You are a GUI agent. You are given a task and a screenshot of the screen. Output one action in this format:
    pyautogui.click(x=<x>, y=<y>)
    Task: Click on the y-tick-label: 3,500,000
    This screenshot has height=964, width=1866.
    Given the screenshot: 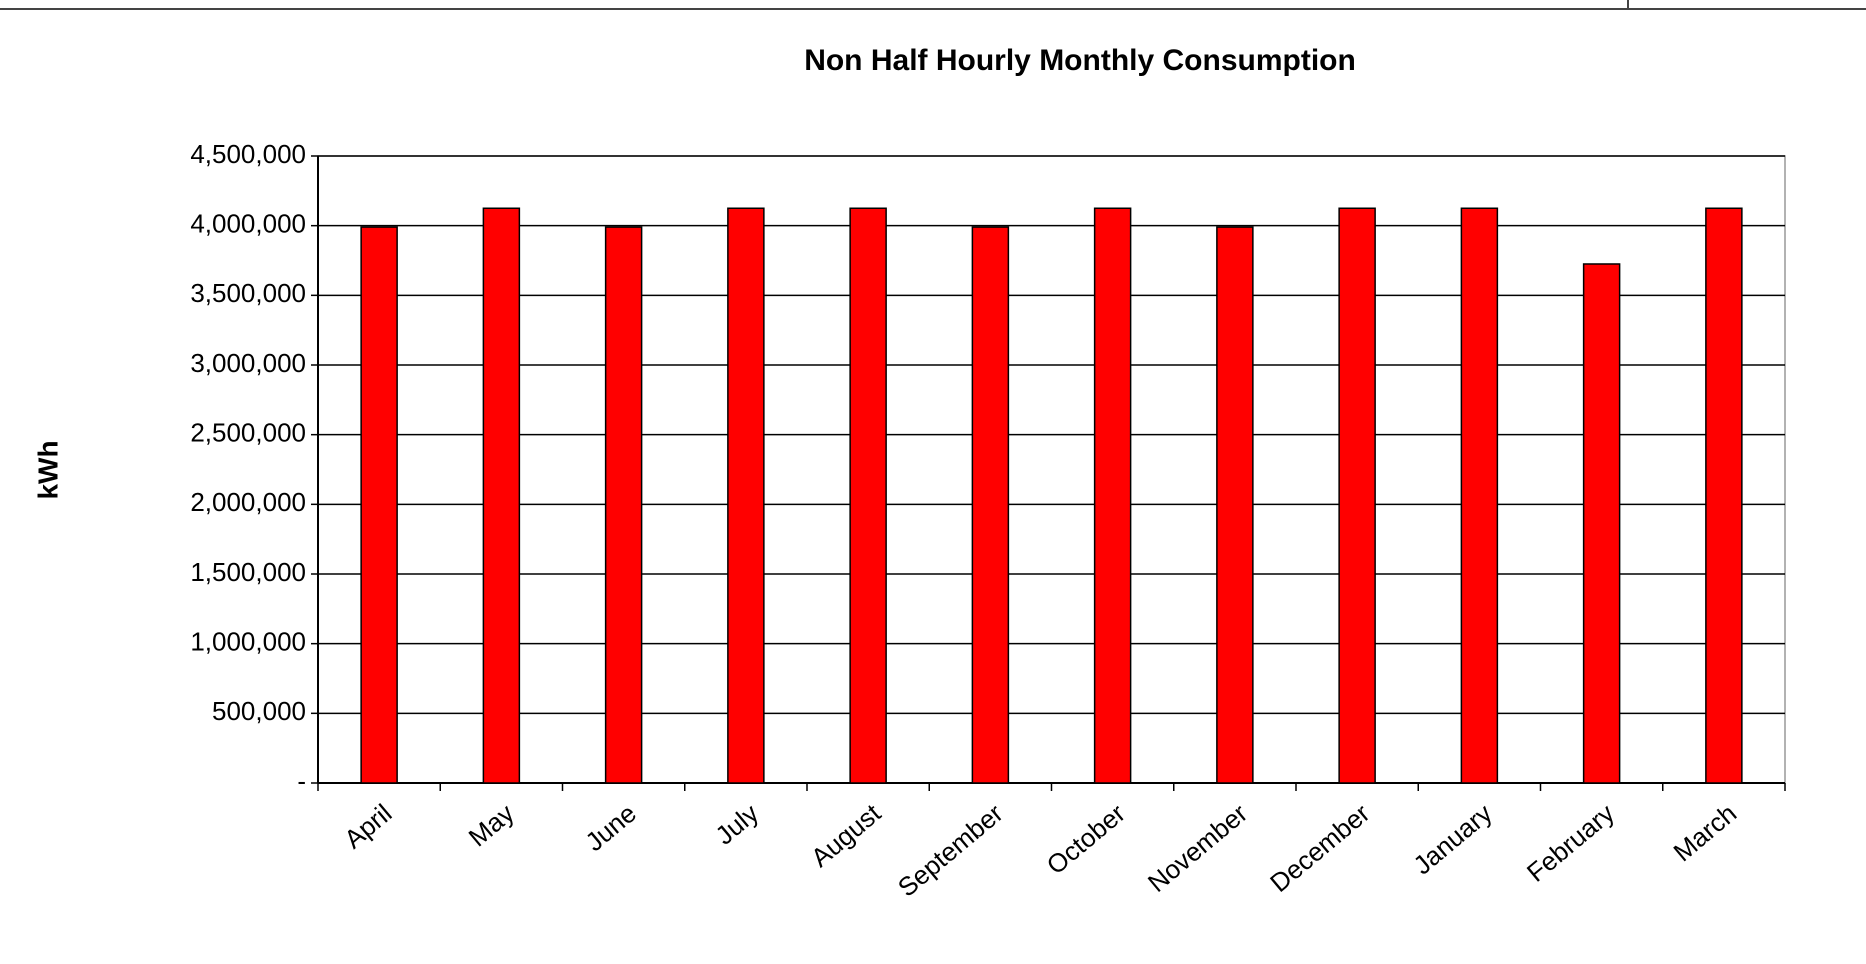 What is the action you would take?
    pyautogui.click(x=248, y=293)
    